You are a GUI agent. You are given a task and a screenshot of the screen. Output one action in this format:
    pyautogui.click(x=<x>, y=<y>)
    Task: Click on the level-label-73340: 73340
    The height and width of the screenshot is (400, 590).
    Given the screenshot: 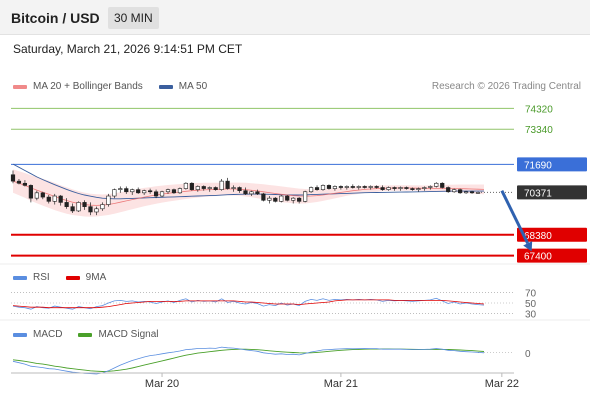 What is the action you would take?
    pyautogui.click(x=539, y=130)
    